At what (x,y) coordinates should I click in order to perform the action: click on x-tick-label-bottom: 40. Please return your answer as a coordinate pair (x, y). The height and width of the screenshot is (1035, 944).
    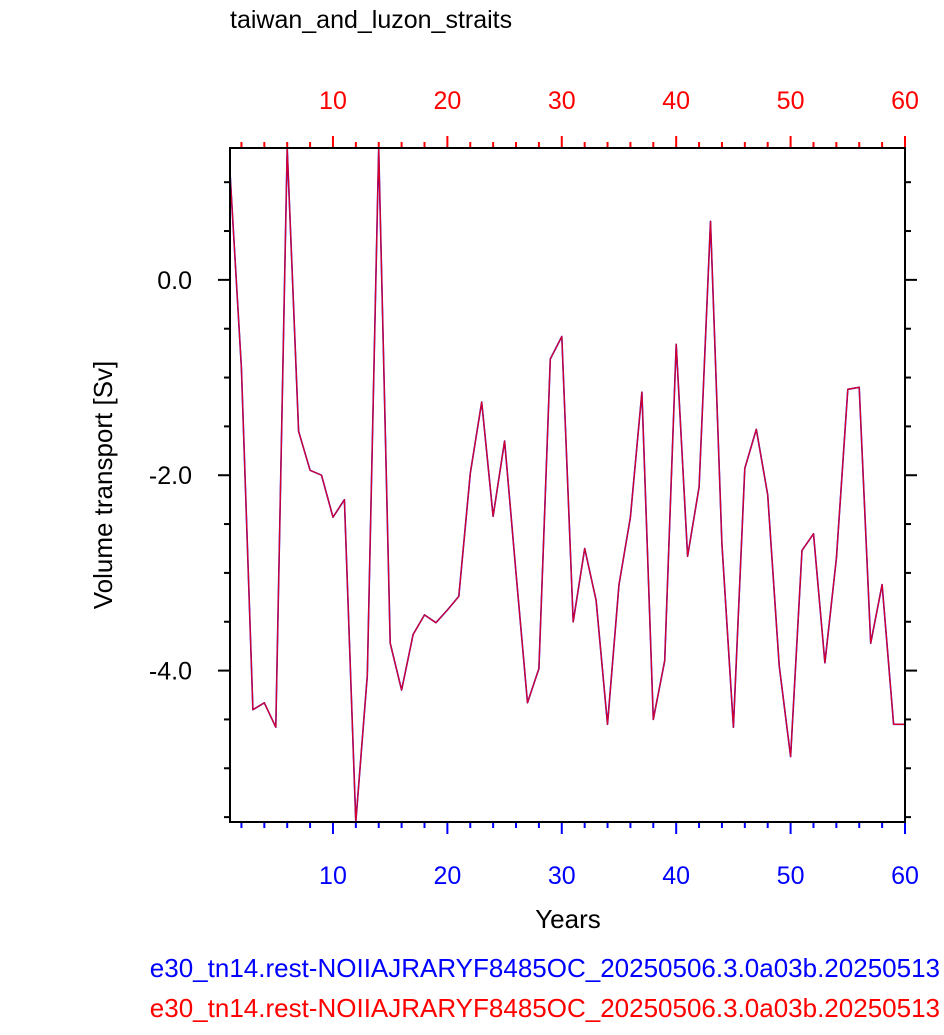
    Looking at the image, I should click on (676, 876).